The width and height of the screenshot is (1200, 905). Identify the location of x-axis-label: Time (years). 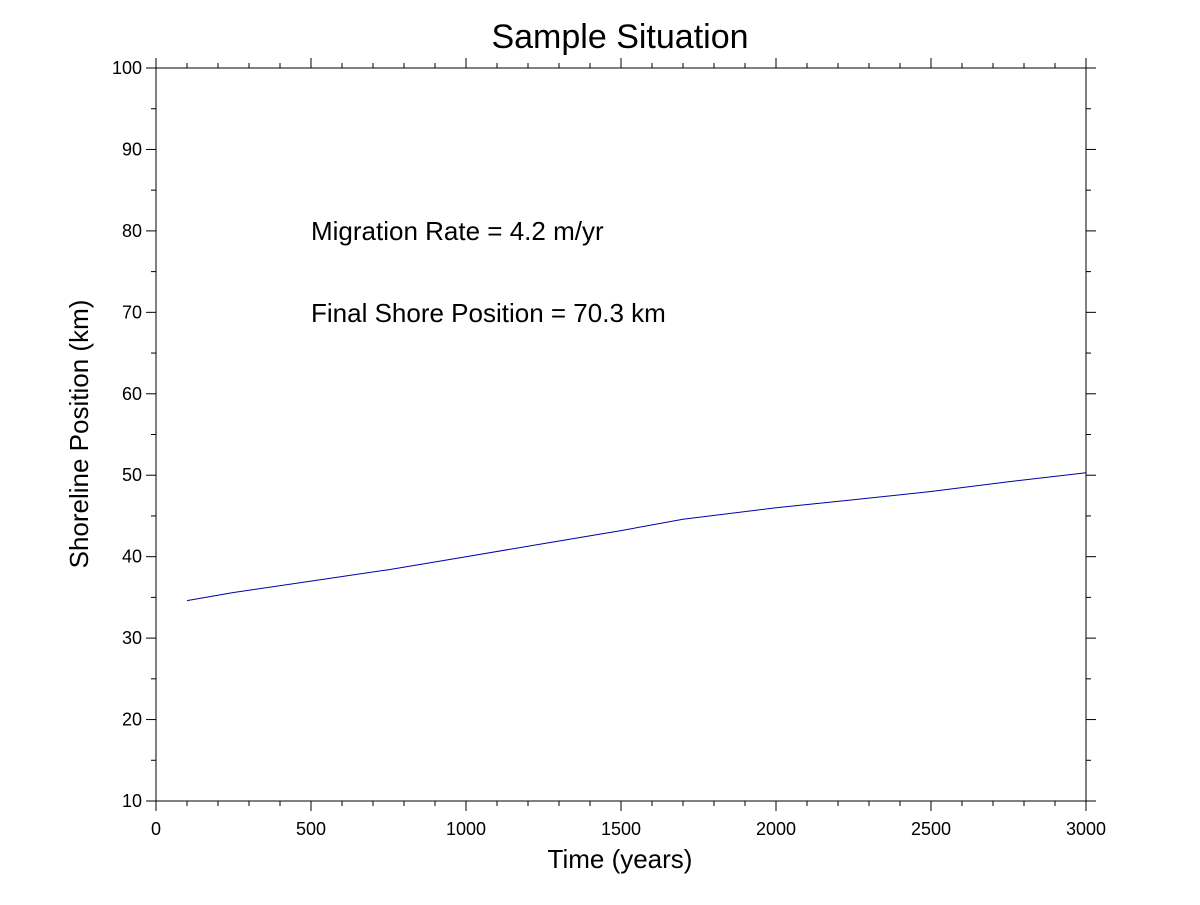
(620, 859).